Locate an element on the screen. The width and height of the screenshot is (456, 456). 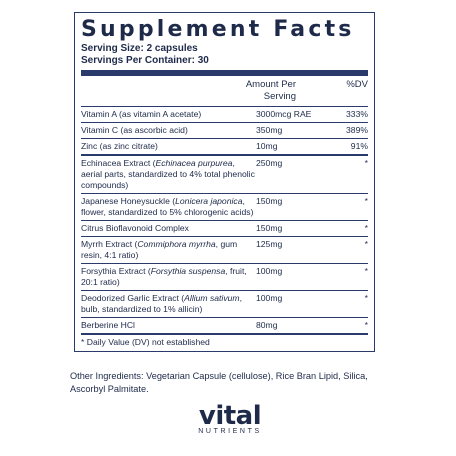
ingredient-amount: 250mg is located at coordinates (269, 163).